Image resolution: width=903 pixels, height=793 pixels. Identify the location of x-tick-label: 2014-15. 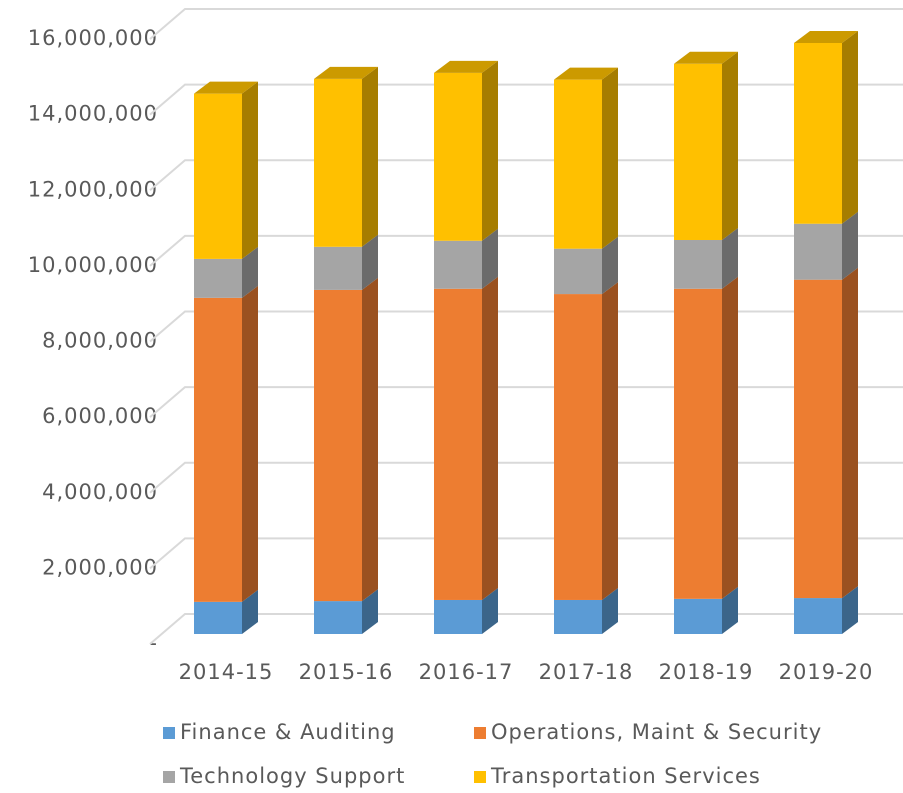
(226, 672).